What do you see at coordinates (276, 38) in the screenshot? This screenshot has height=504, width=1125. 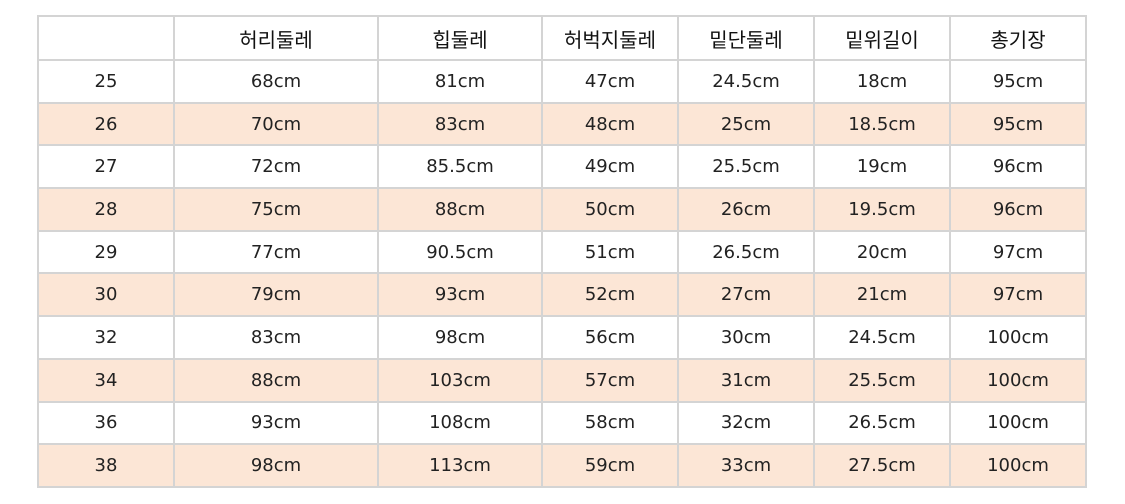 I see `column-header: 허리둘레` at bounding box center [276, 38].